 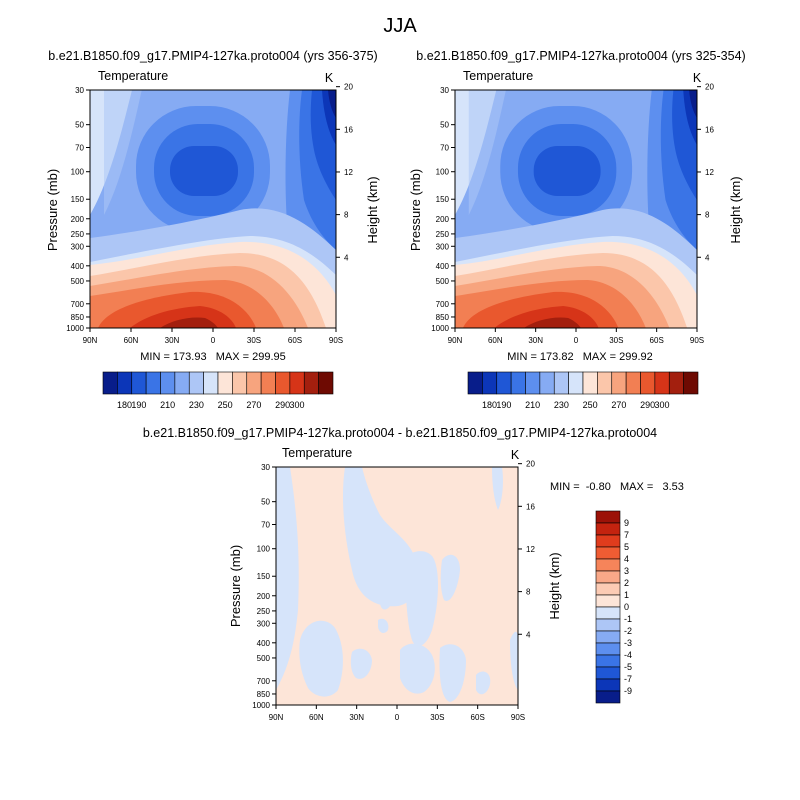 I want to click on panel-diff-yticks: 30 50 70 100 150 200 250 300 400 500 700 850 1000, so click(x=264, y=586).